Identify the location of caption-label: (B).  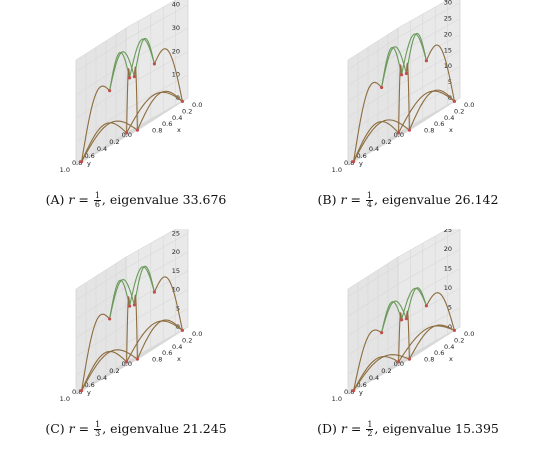
(327, 199).